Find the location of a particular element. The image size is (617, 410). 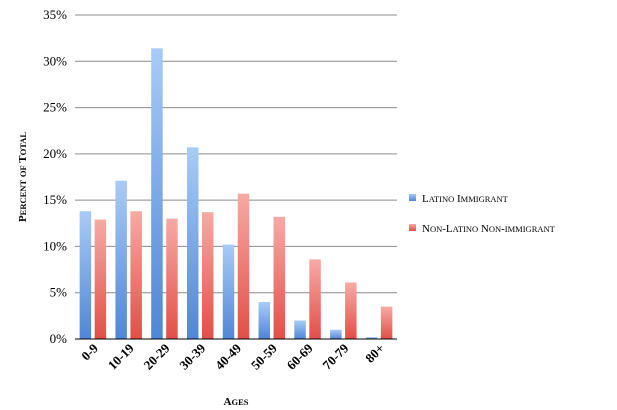

legend: LATINO IMMIGRANT NON-LATINO NON-IMMIGRANT is located at coordinates (482, 214).